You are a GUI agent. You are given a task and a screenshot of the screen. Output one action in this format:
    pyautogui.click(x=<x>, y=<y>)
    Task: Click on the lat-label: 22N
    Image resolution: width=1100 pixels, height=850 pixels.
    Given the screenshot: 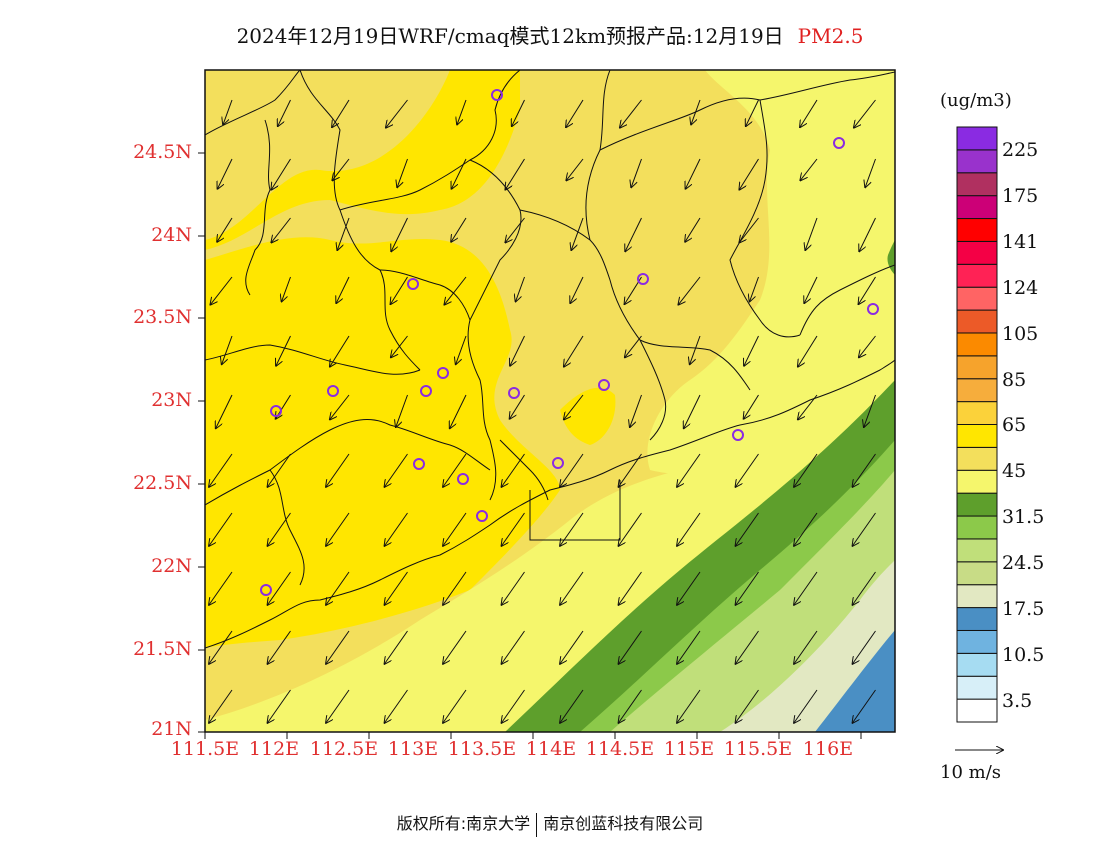 What is the action you would take?
    pyautogui.click(x=171, y=566)
    